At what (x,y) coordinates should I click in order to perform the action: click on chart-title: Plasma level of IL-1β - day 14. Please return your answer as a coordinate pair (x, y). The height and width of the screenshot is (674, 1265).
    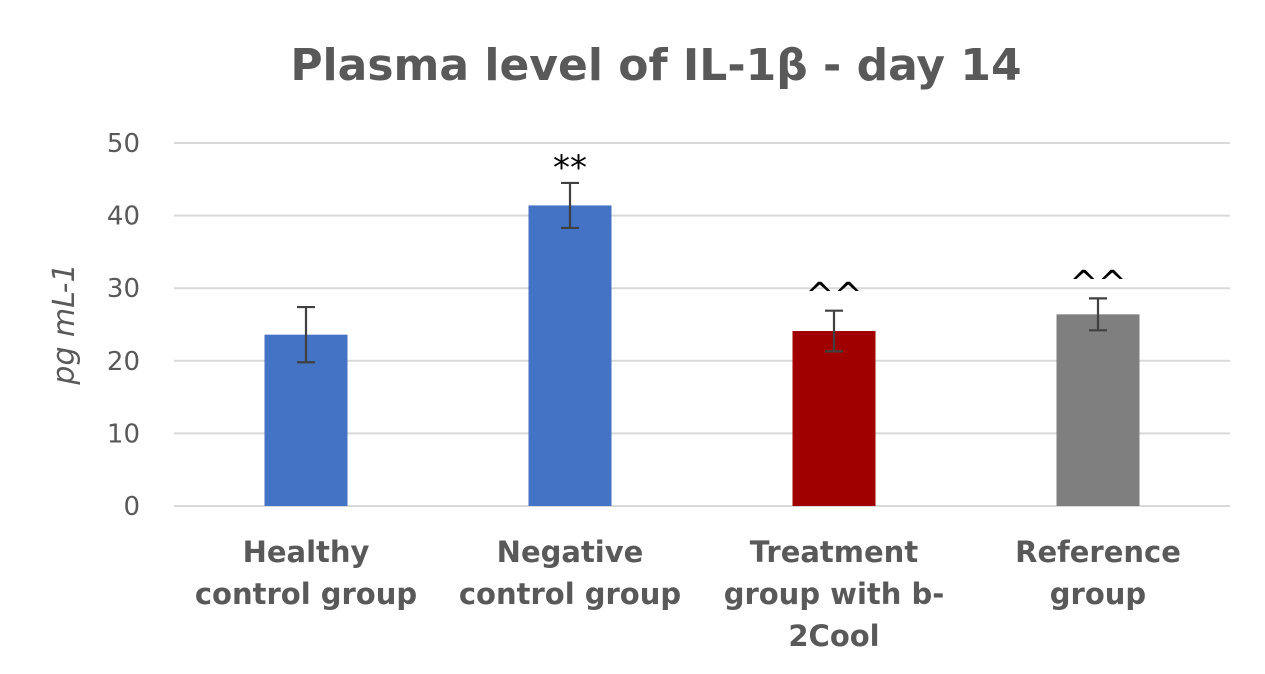
    Looking at the image, I should click on (655, 65).